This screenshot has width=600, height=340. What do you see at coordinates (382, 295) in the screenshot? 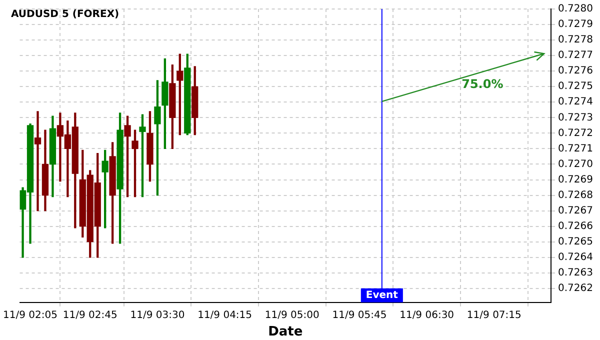
I see `ref-line-label: Event` at bounding box center [382, 295].